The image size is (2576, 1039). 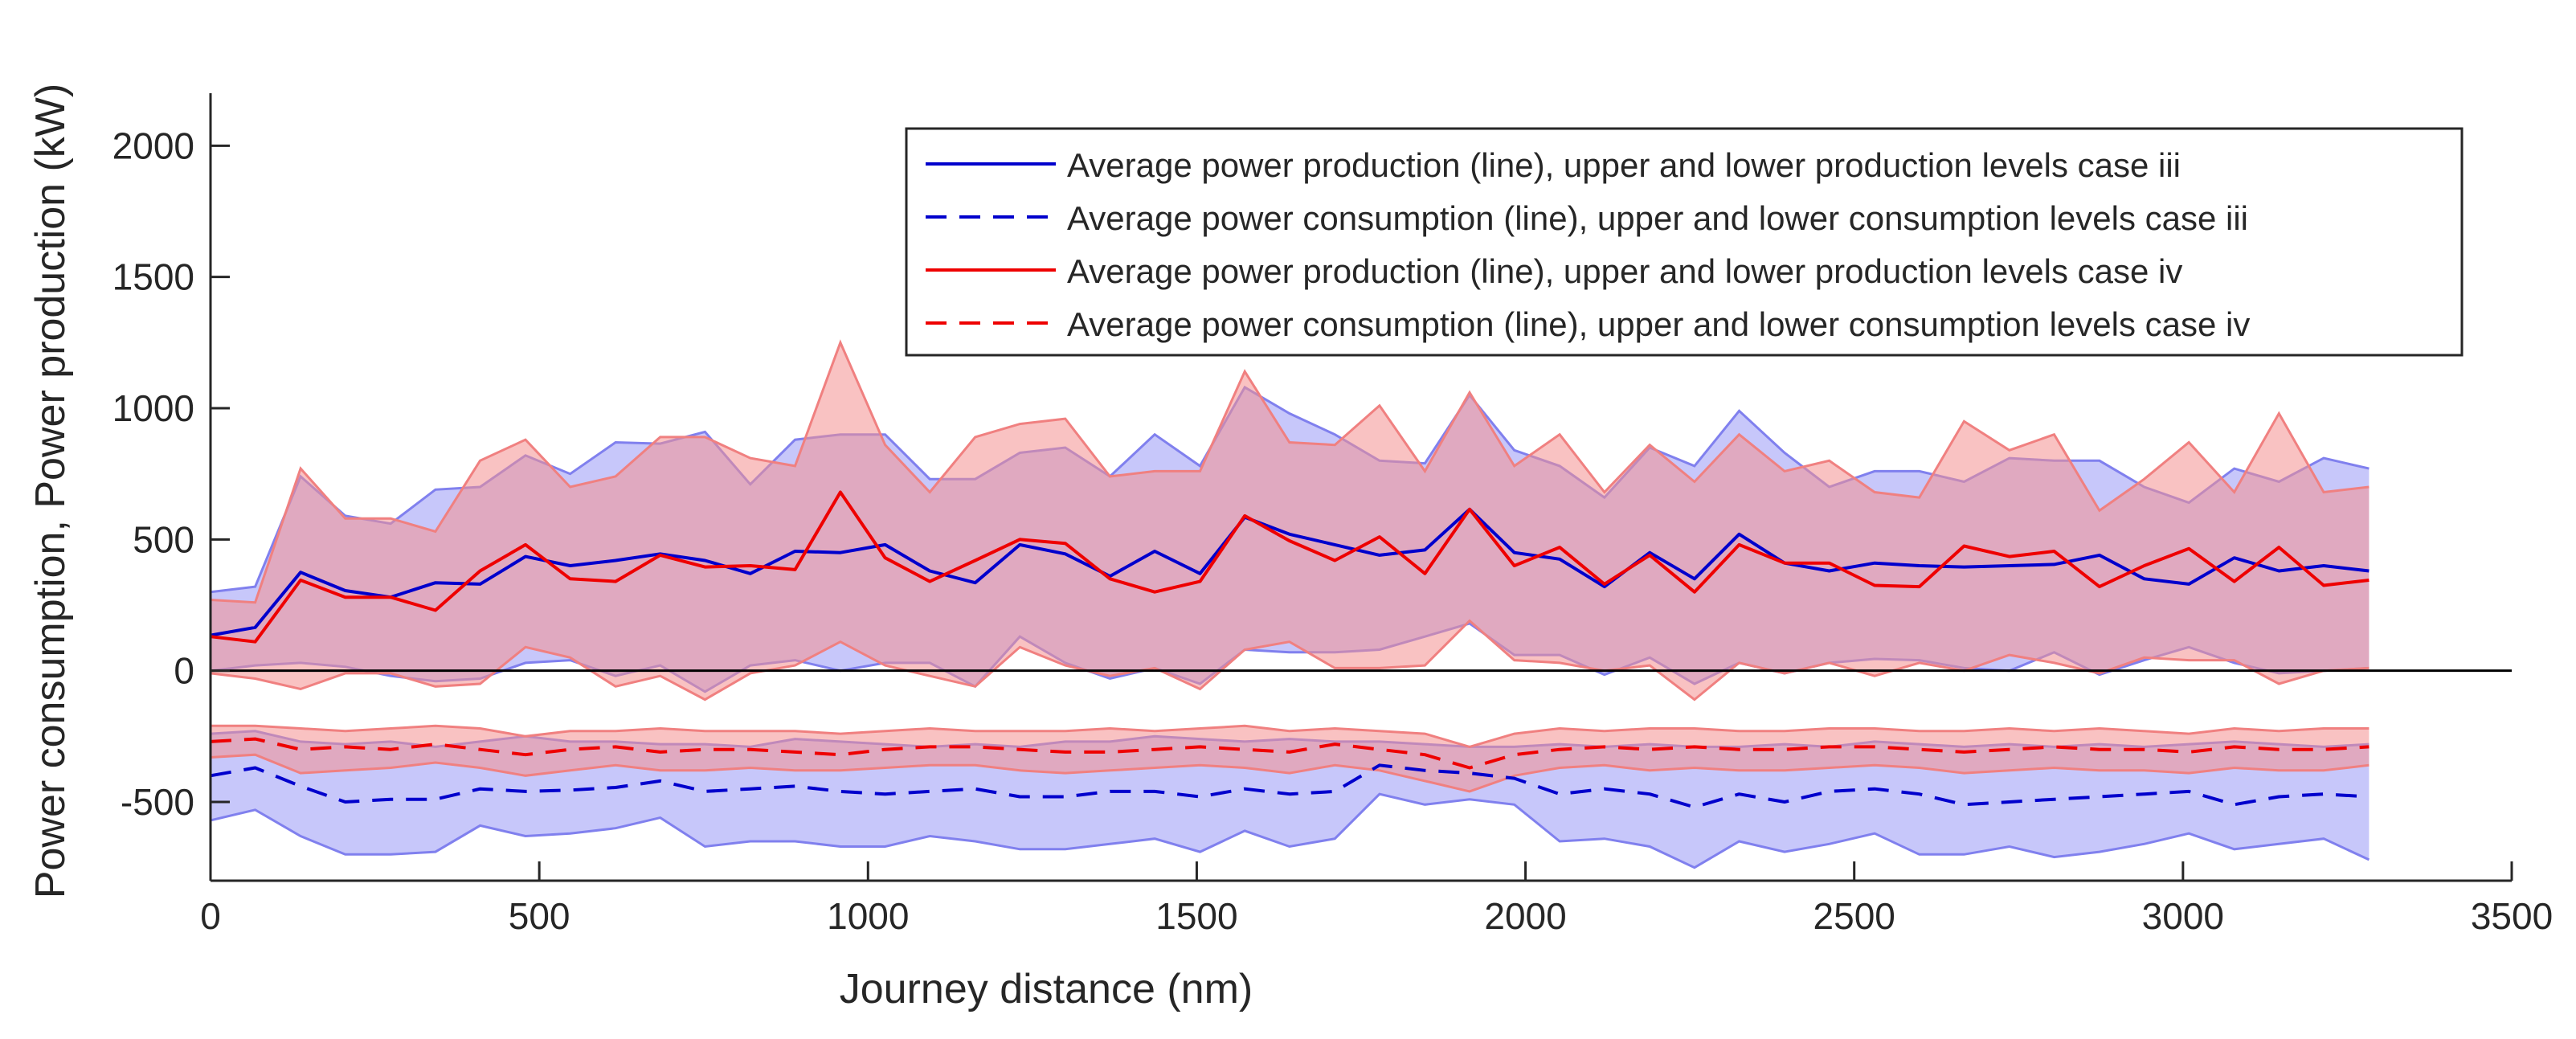 I want to click on x-tick-label: 2500, so click(x=1854, y=916).